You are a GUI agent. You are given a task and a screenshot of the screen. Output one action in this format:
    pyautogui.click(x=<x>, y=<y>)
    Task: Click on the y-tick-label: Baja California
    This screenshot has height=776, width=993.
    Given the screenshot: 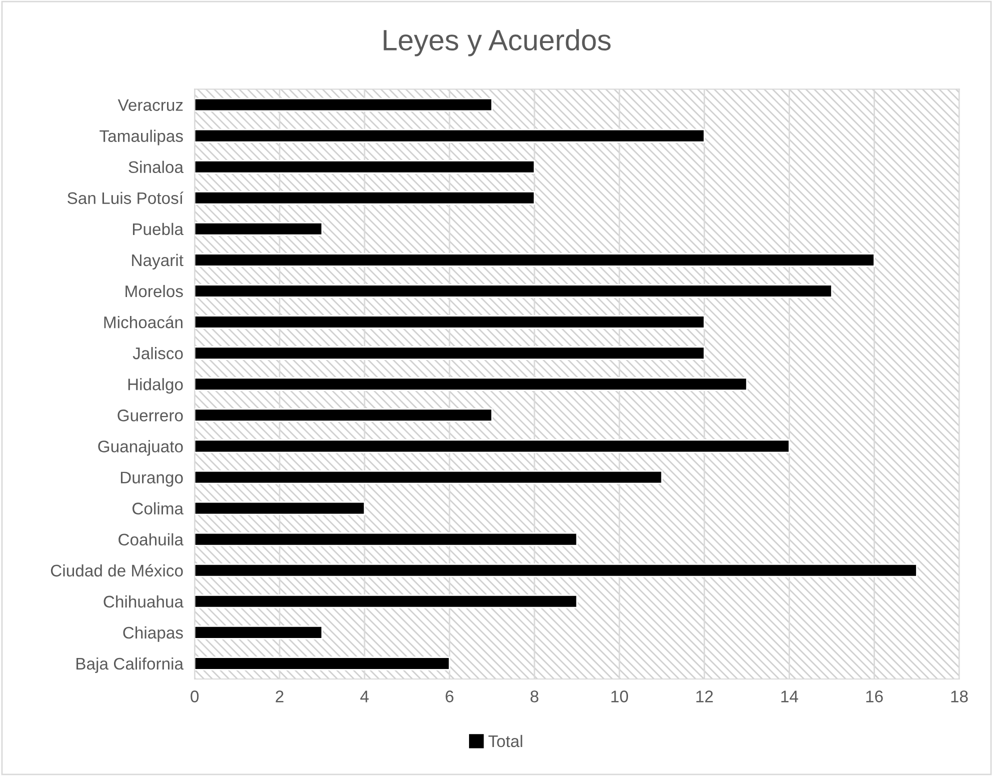 What is the action you would take?
    pyautogui.click(x=130, y=665)
    